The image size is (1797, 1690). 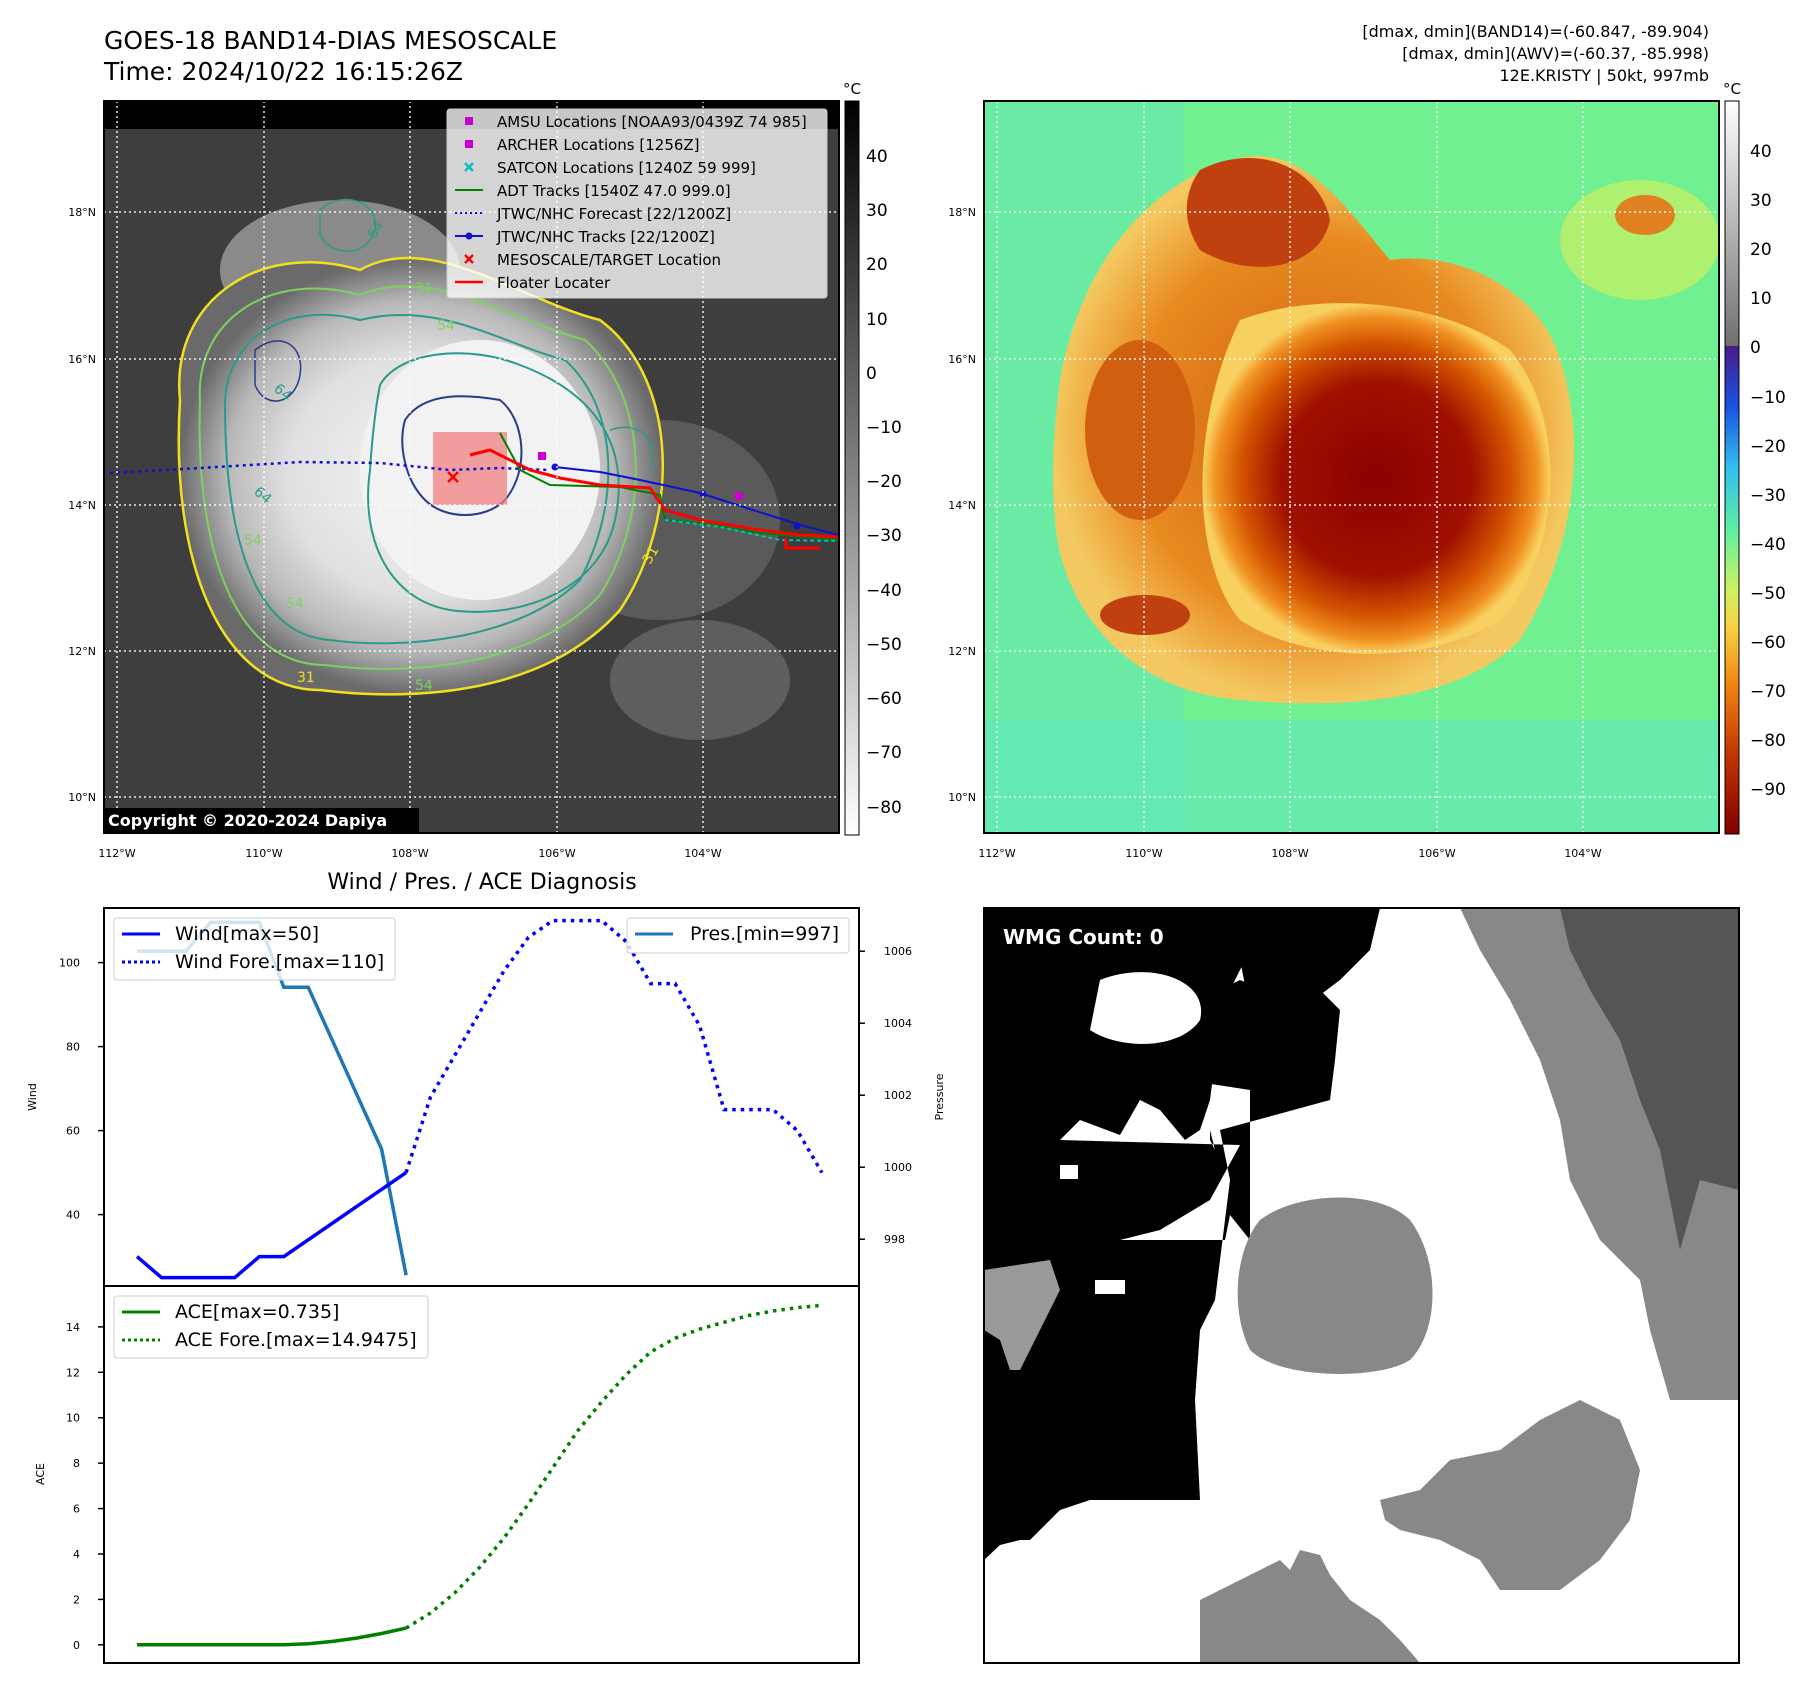 What do you see at coordinates (1768, 643) in the screenshot?
I see `svg-text: −60` at bounding box center [1768, 643].